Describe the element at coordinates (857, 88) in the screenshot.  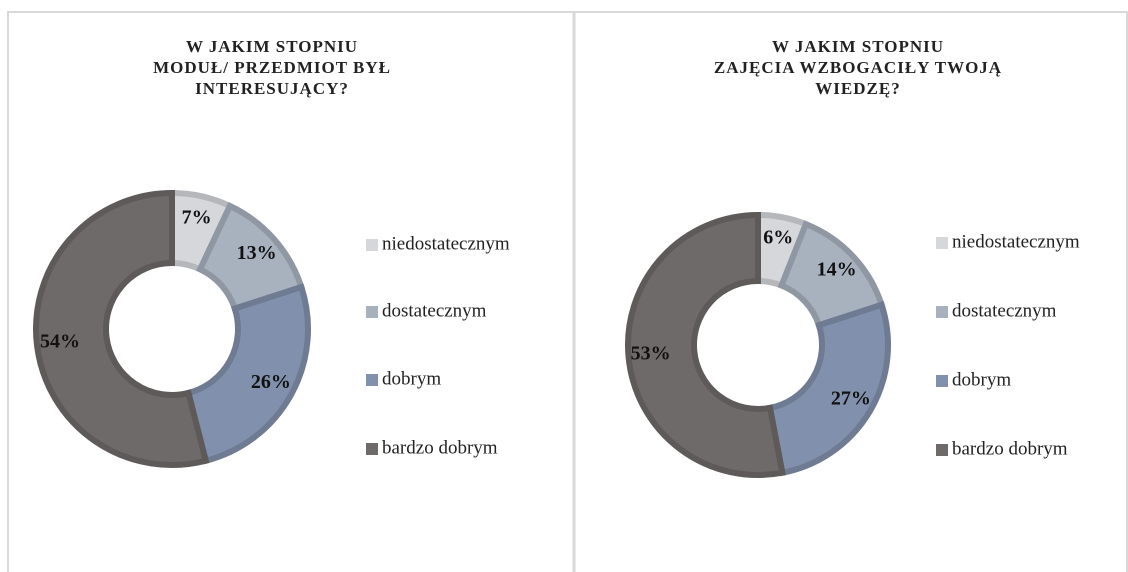
I see `chart-title: WIEDZĘ?` at that location.